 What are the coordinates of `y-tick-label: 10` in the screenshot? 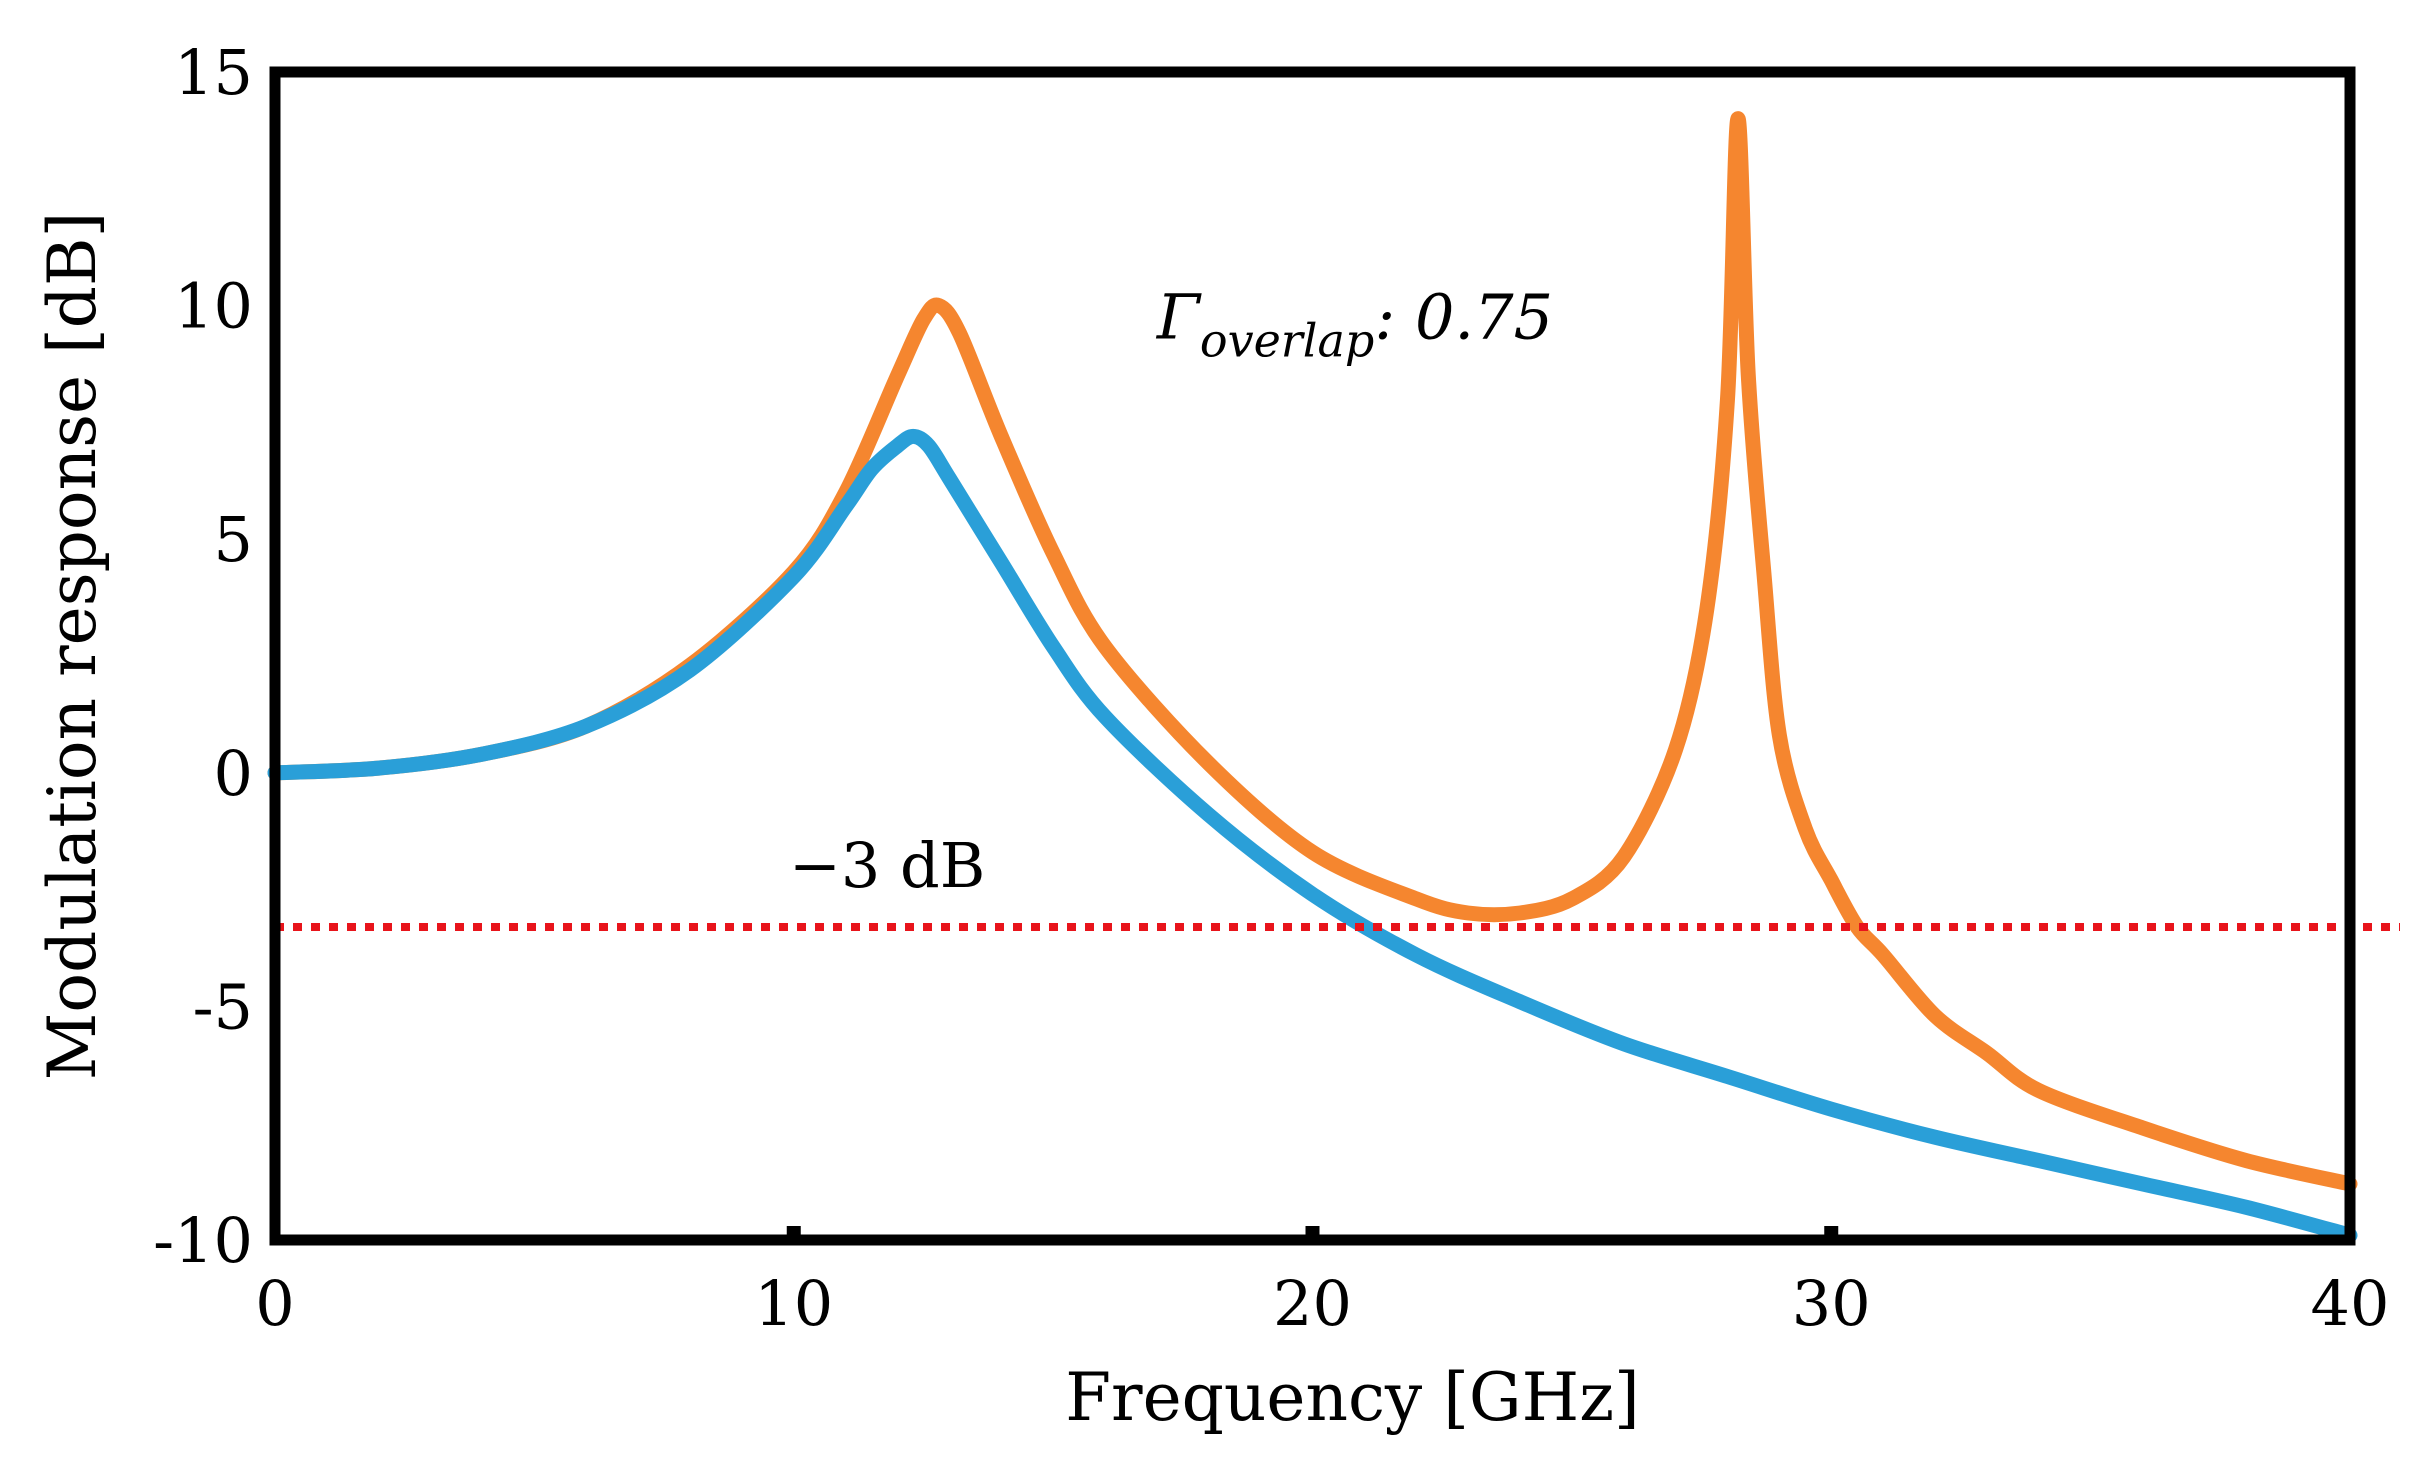 It's located at (213, 306).